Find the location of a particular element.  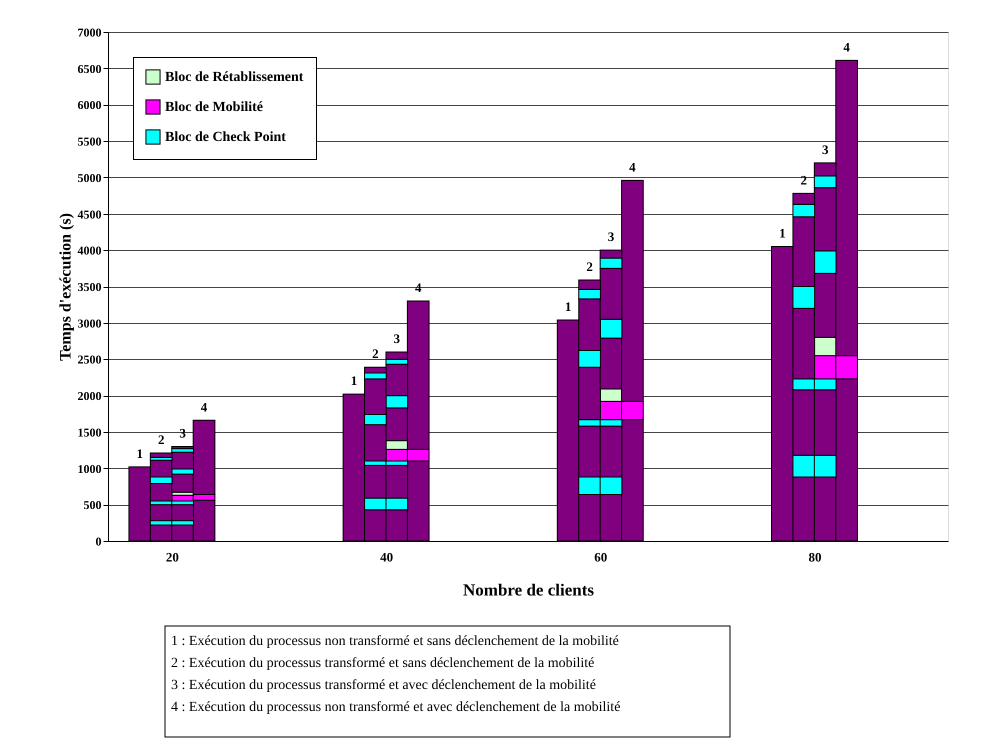

y-tick-label: 3500 is located at coordinates (90, 287).